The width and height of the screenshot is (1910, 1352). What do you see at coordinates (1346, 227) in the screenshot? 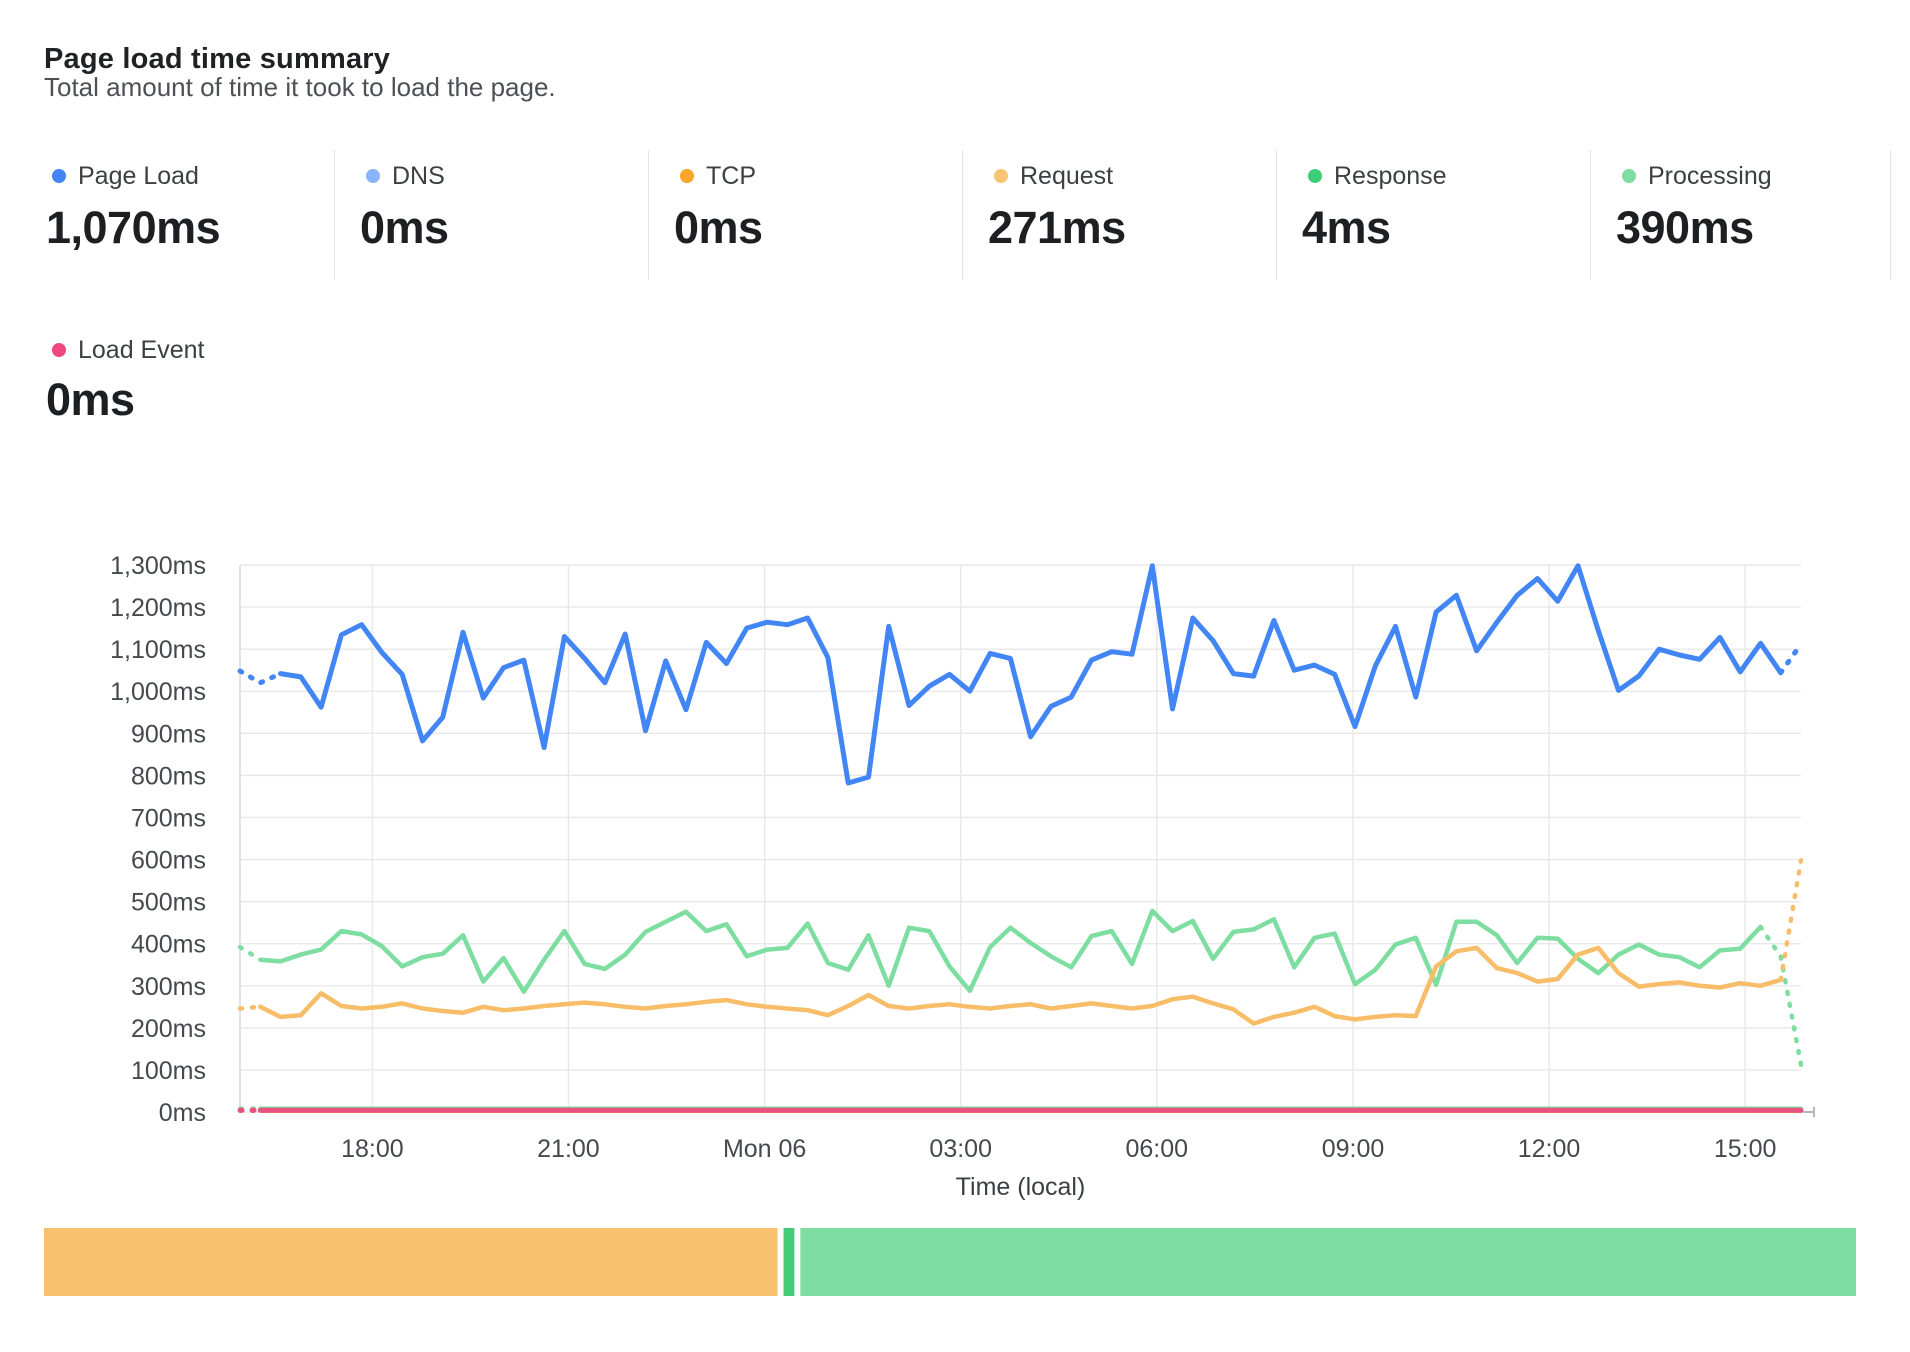
I see `stat-value: 4ms` at bounding box center [1346, 227].